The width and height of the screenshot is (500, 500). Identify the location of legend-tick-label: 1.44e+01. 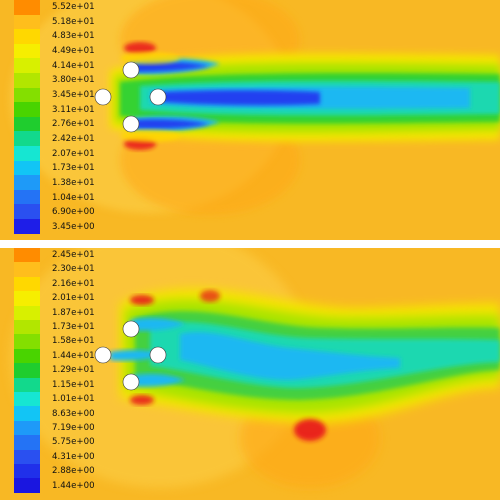
(73, 356).